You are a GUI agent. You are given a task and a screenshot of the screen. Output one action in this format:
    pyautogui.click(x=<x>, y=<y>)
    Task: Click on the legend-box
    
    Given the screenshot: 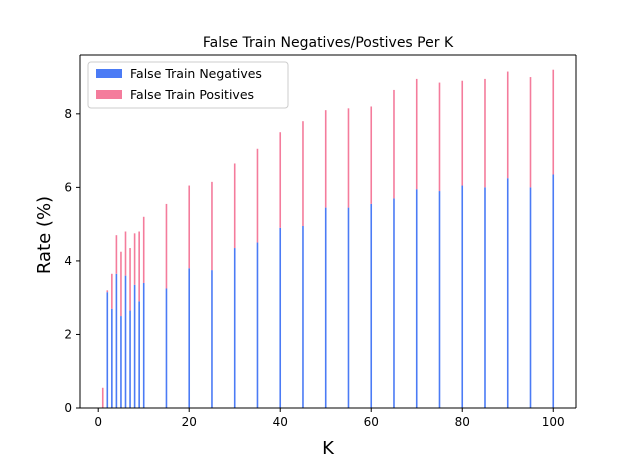 What is the action you would take?
    pyautogui.click(x=188, y=85)
    